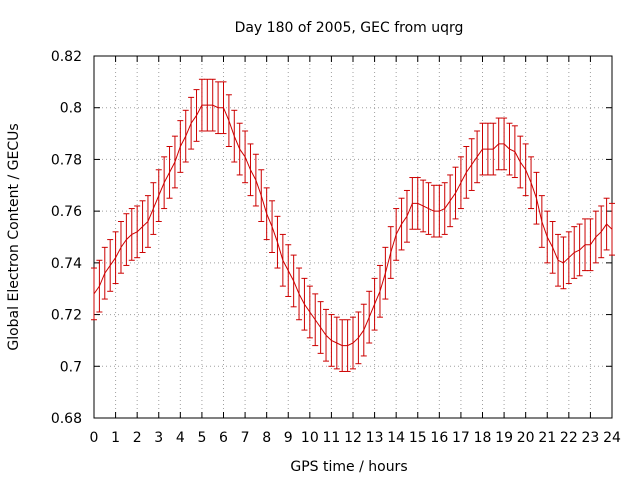 Image resolution: width=640 pixels, height=480 pixels. I want to click on y-tick-label: 0.82, so click(66, 57).